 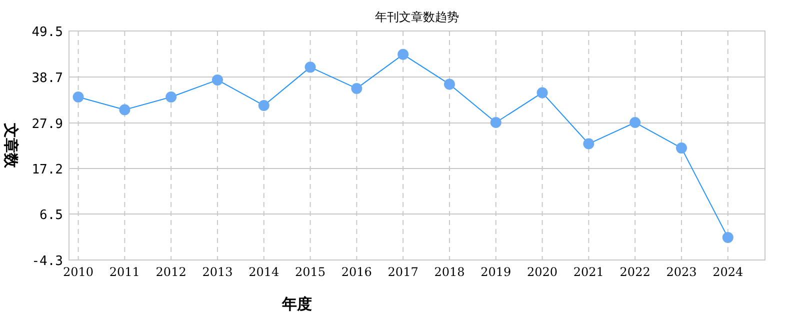 I want to click on x-tick-label: 2012, so click(x=171, y=272).